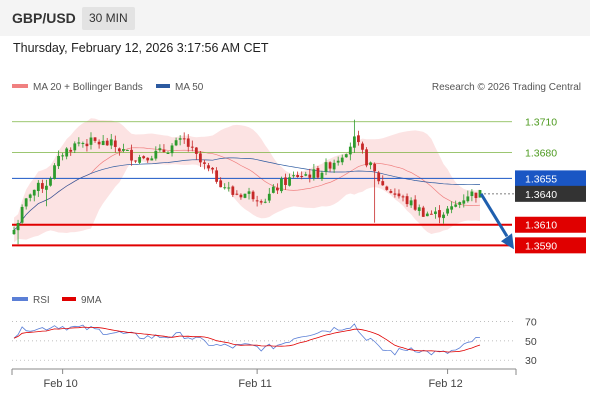 The height and width of the screenshot is (400, 590). I want to click on rsi-ma-line, so click(247, 339).